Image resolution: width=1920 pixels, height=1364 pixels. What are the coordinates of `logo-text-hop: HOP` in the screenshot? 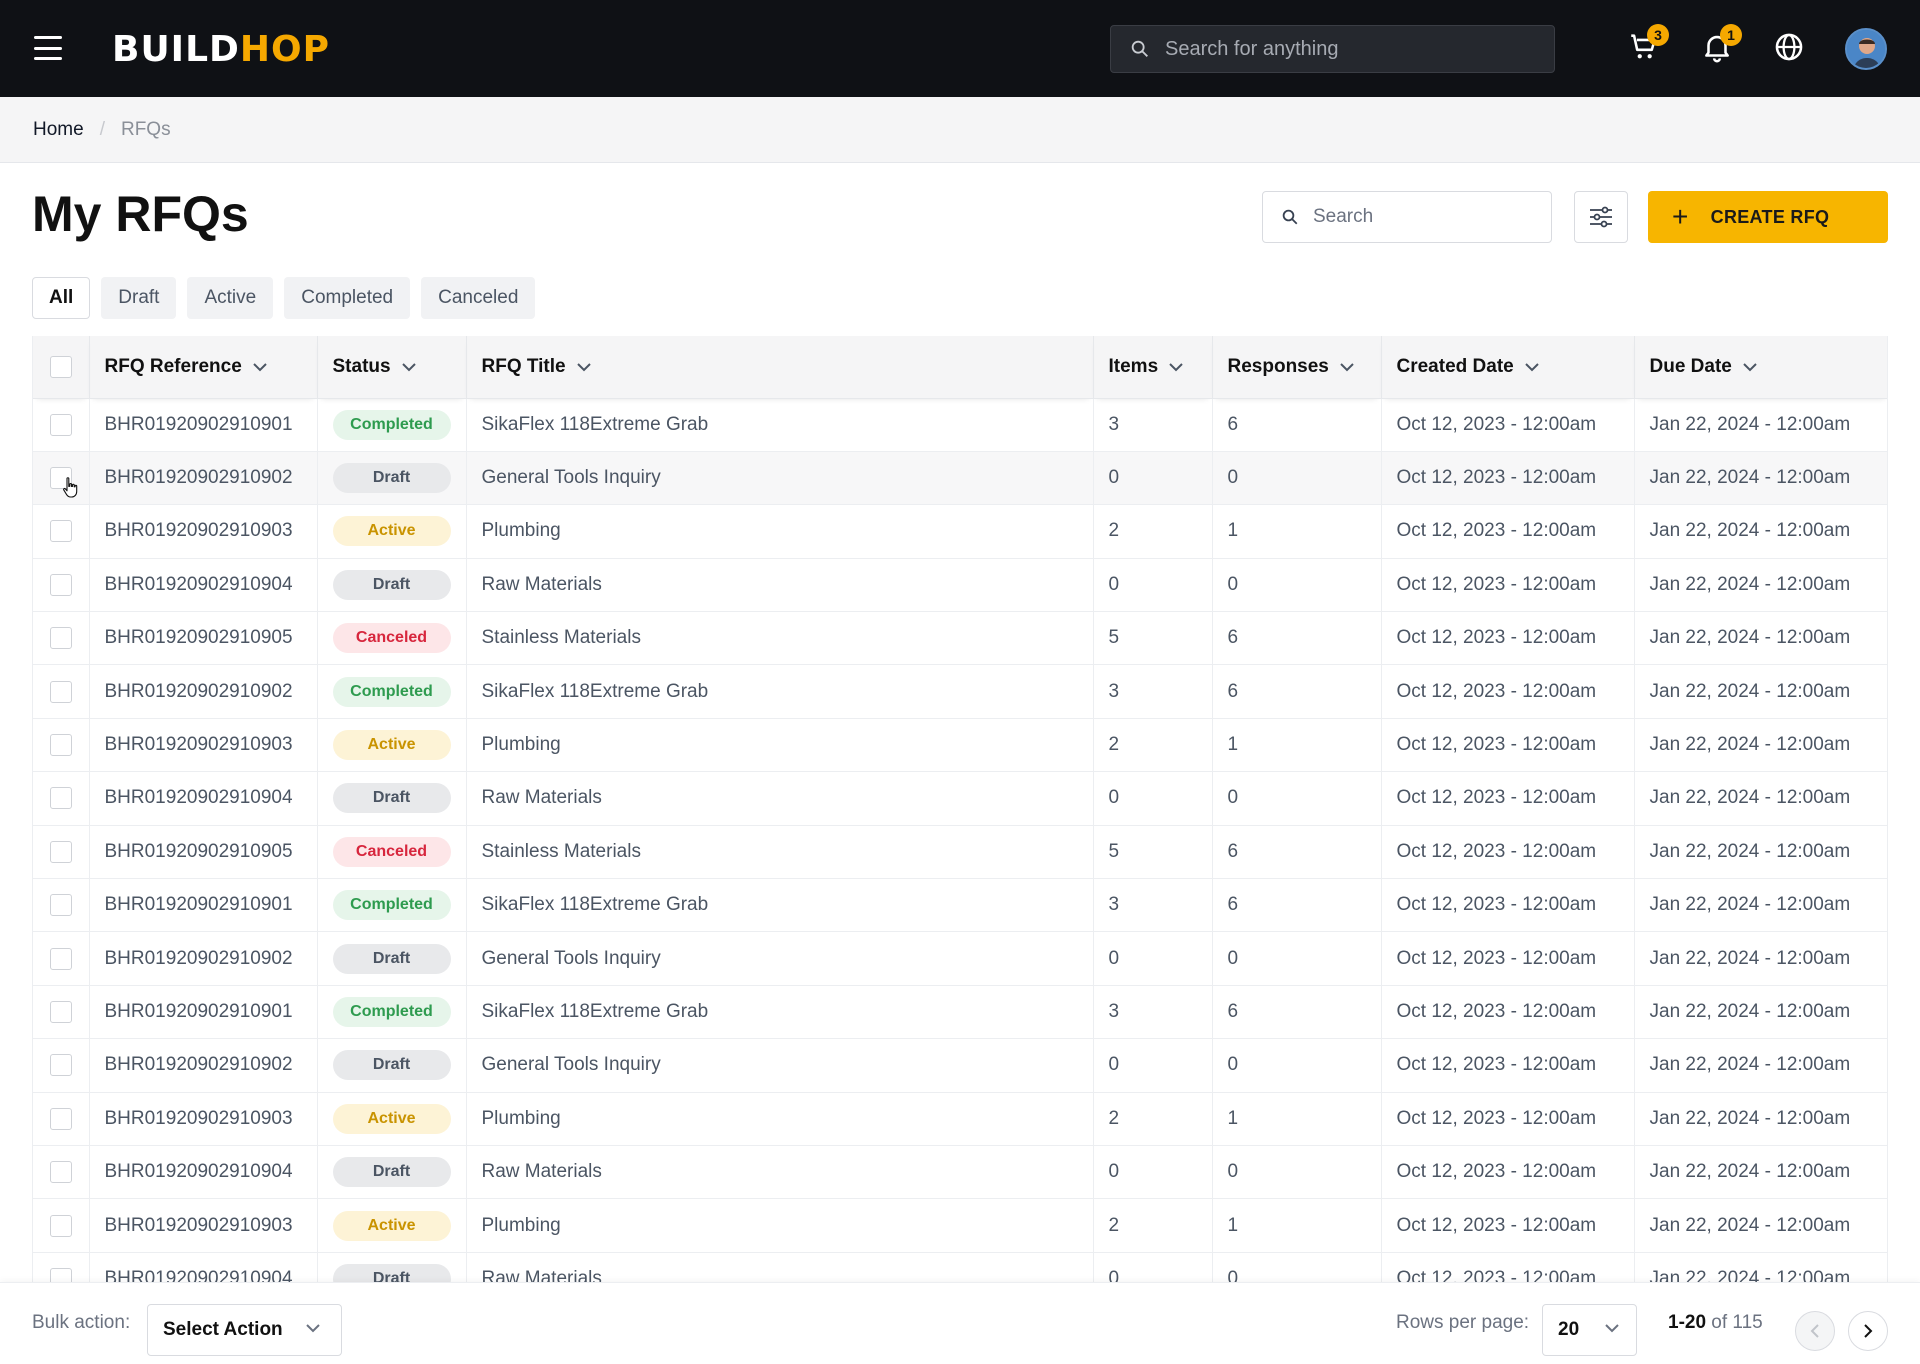 It's located at (285, 49).